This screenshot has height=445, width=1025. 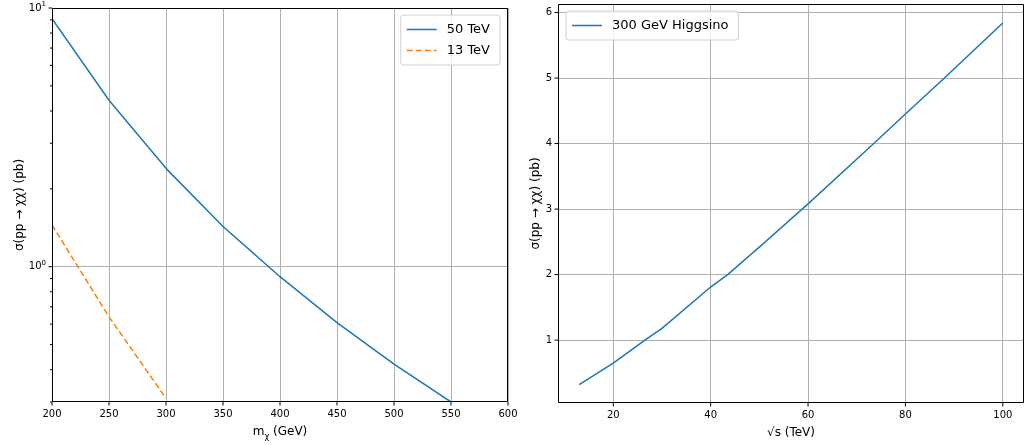 What do you see at coordinates (1003, 414) in the screenshot?
I see `x-tick-label: 100` at bounding box center [1003, 414].